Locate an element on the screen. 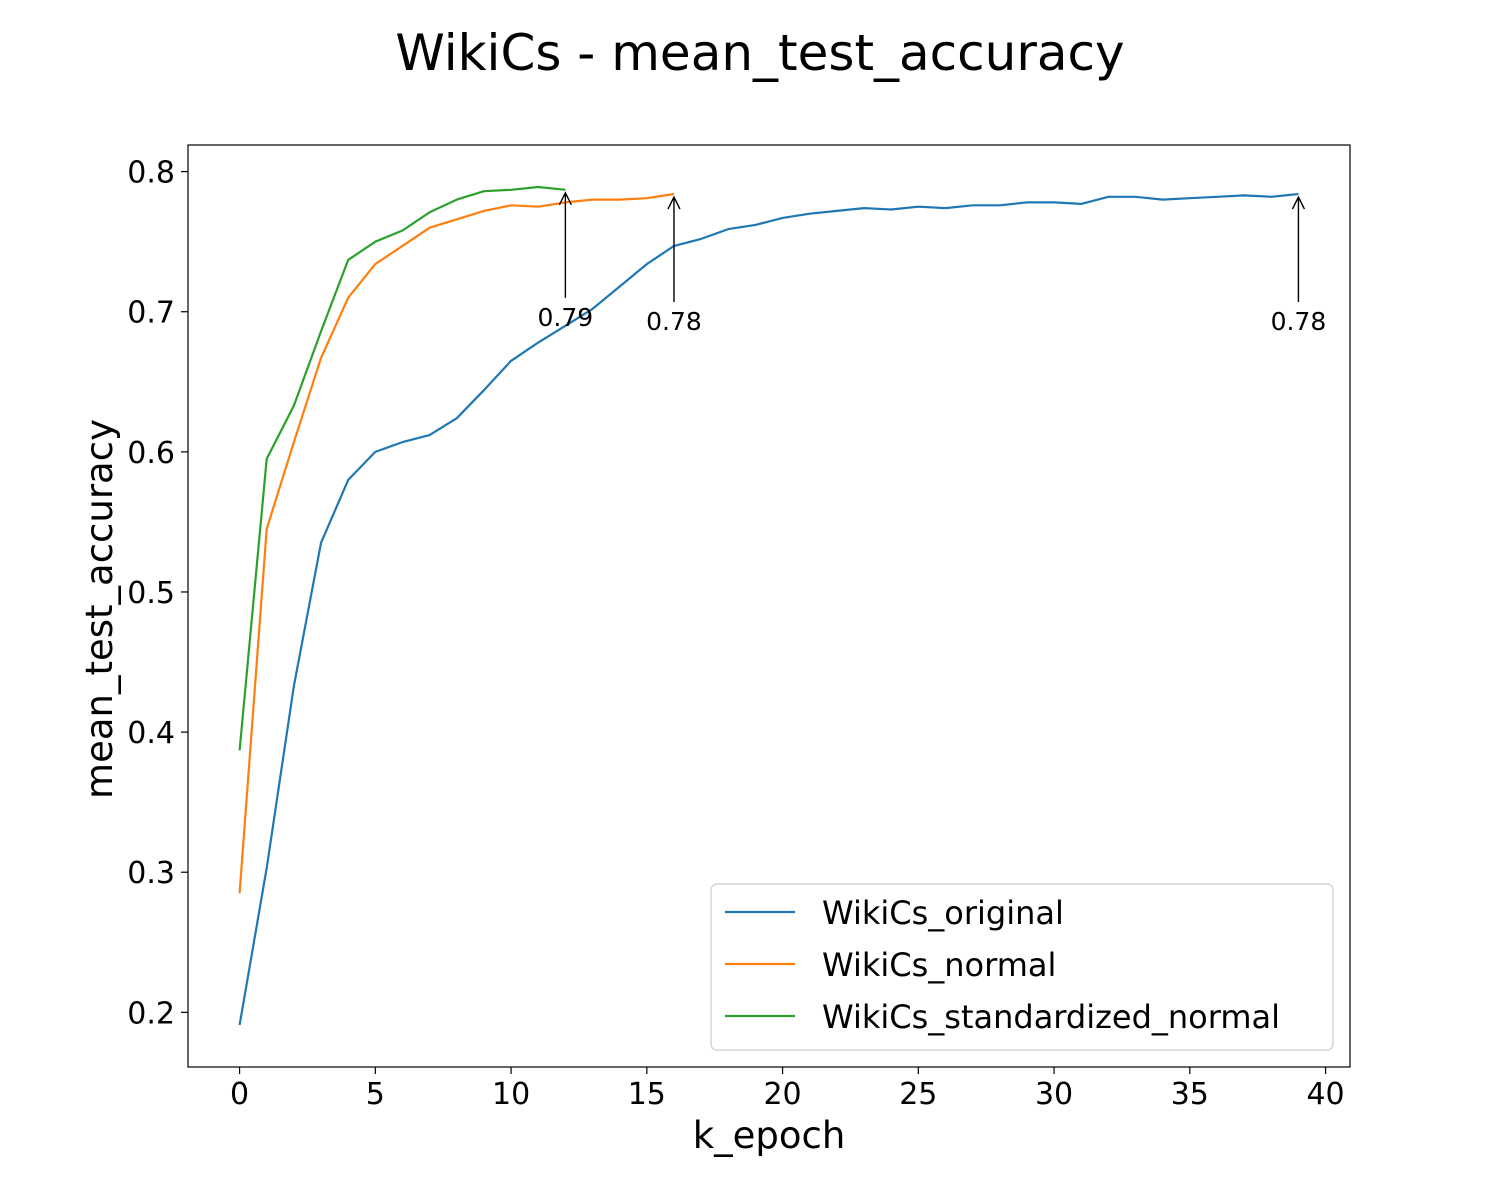 Image resolution: width=1500 pixels, height=1200 pixels. legend-label: WikiCs_standardized_normal is located at coordinates (1051, 1017).